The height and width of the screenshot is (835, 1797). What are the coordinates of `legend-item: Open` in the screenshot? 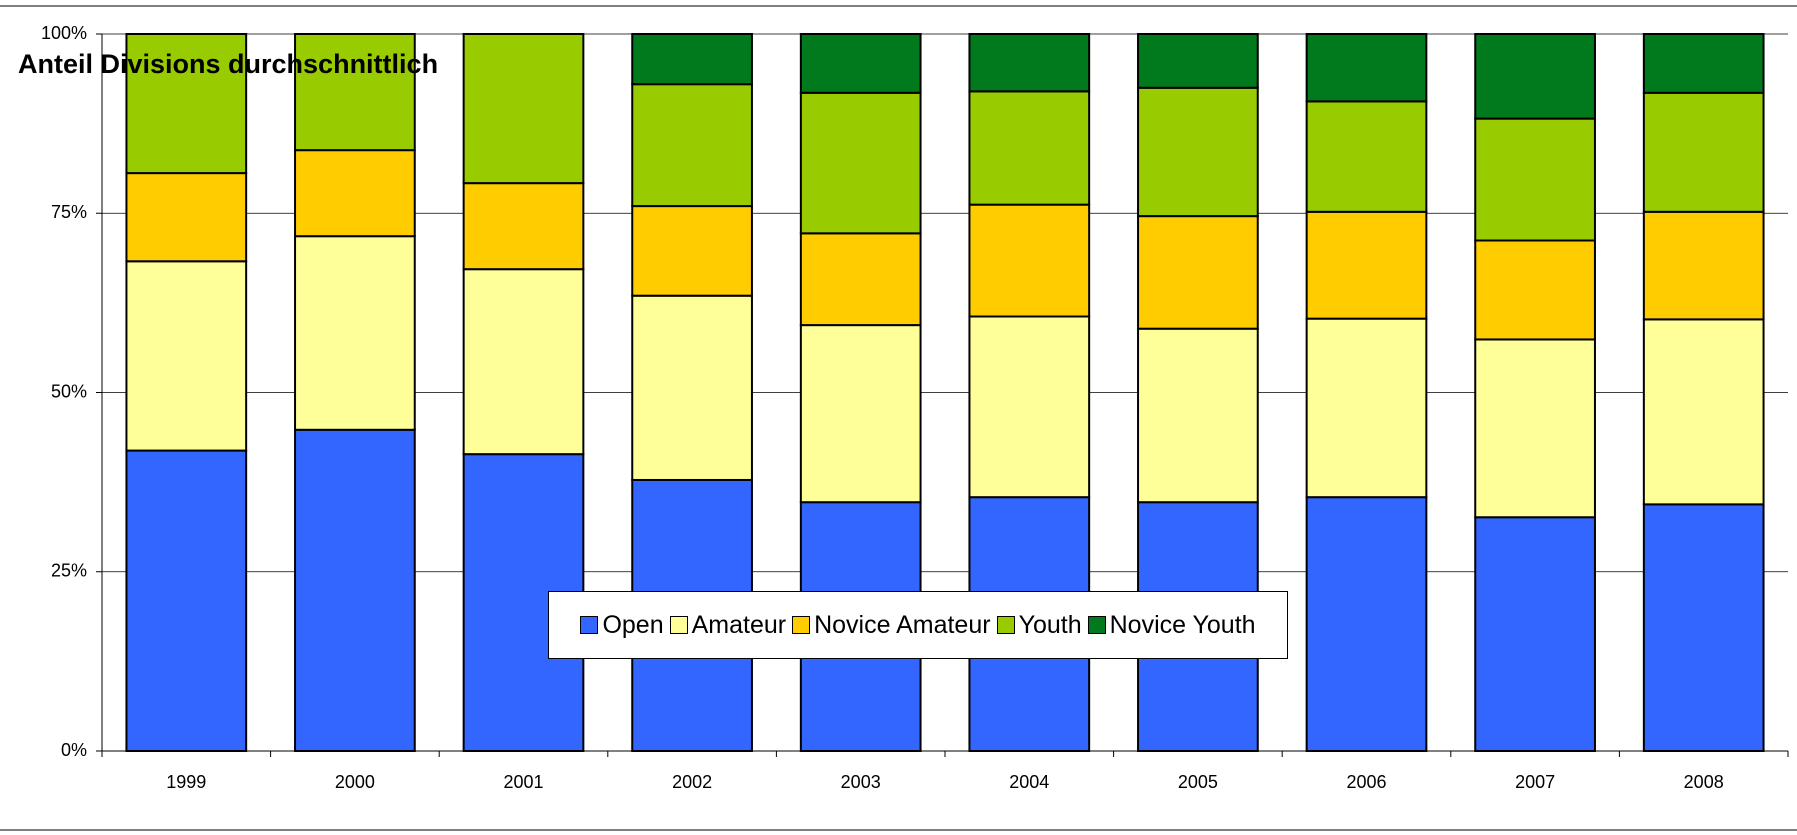 It's located at (622, 625).